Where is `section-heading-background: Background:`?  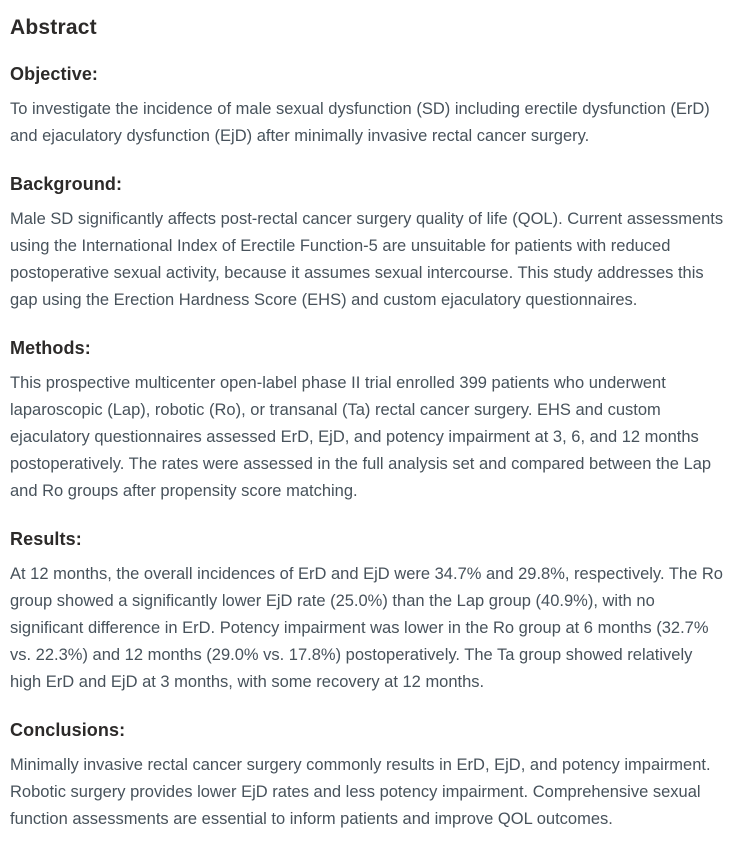
section-heading-background: Background: is located at coordinates (66, 184).